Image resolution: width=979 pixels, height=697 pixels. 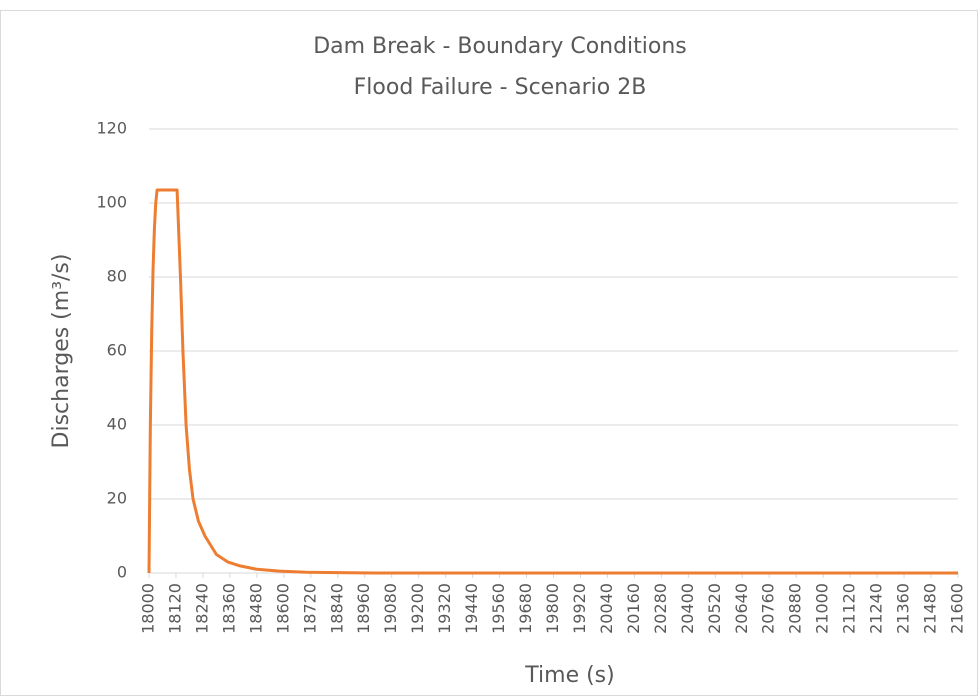 What do you see at coordinates (111, 128) in the screenshot?
I see `y-tick-label: 120` at bounding box center [111, 128].